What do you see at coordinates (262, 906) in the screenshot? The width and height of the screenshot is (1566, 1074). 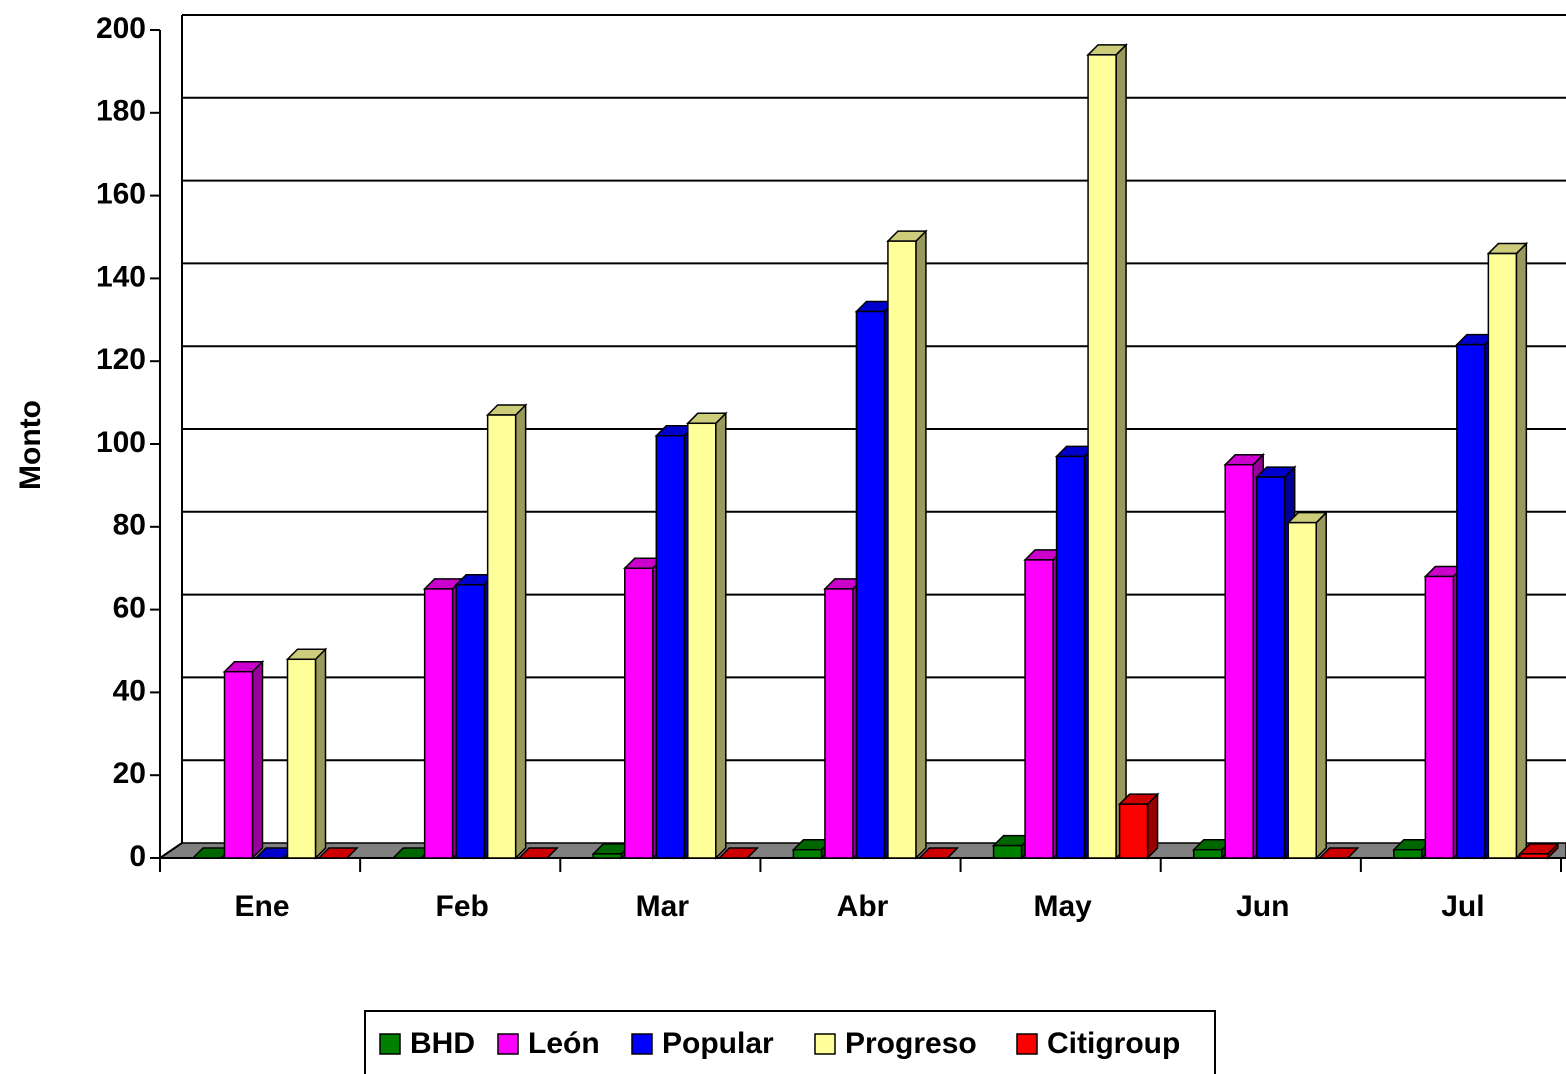 I see `x-tick-label: Ene` at bounding box center [262, 906].